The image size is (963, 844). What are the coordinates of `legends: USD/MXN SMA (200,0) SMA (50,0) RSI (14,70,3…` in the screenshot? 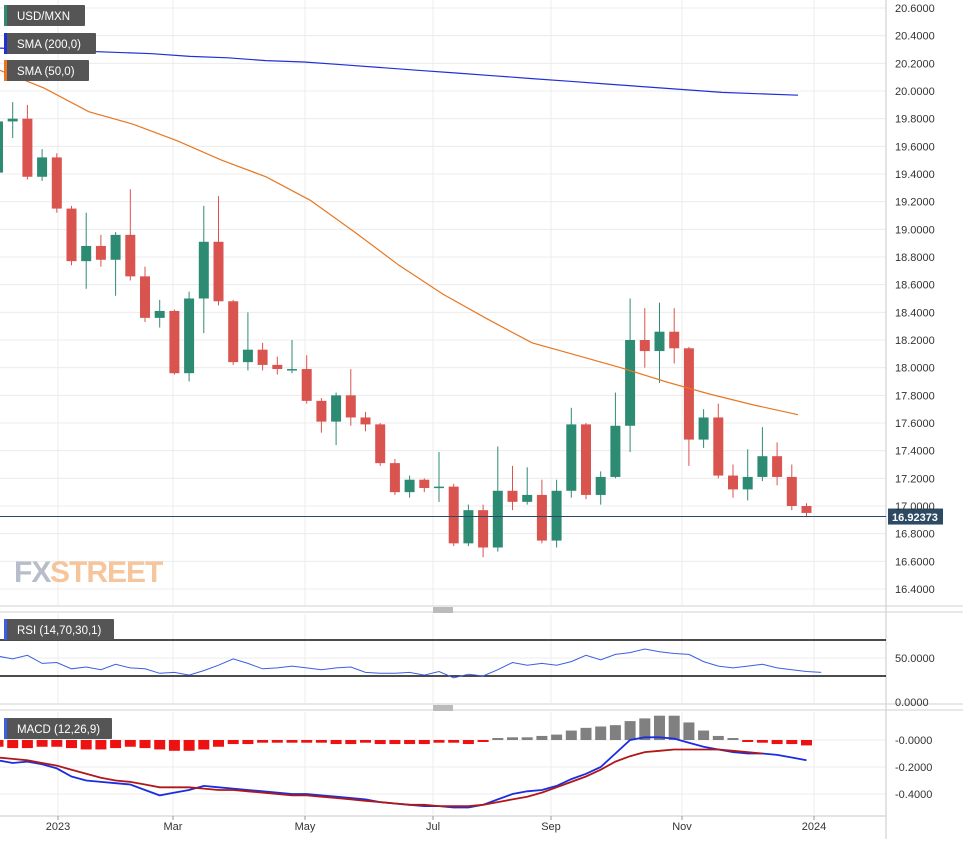 It's located at (59, 372).